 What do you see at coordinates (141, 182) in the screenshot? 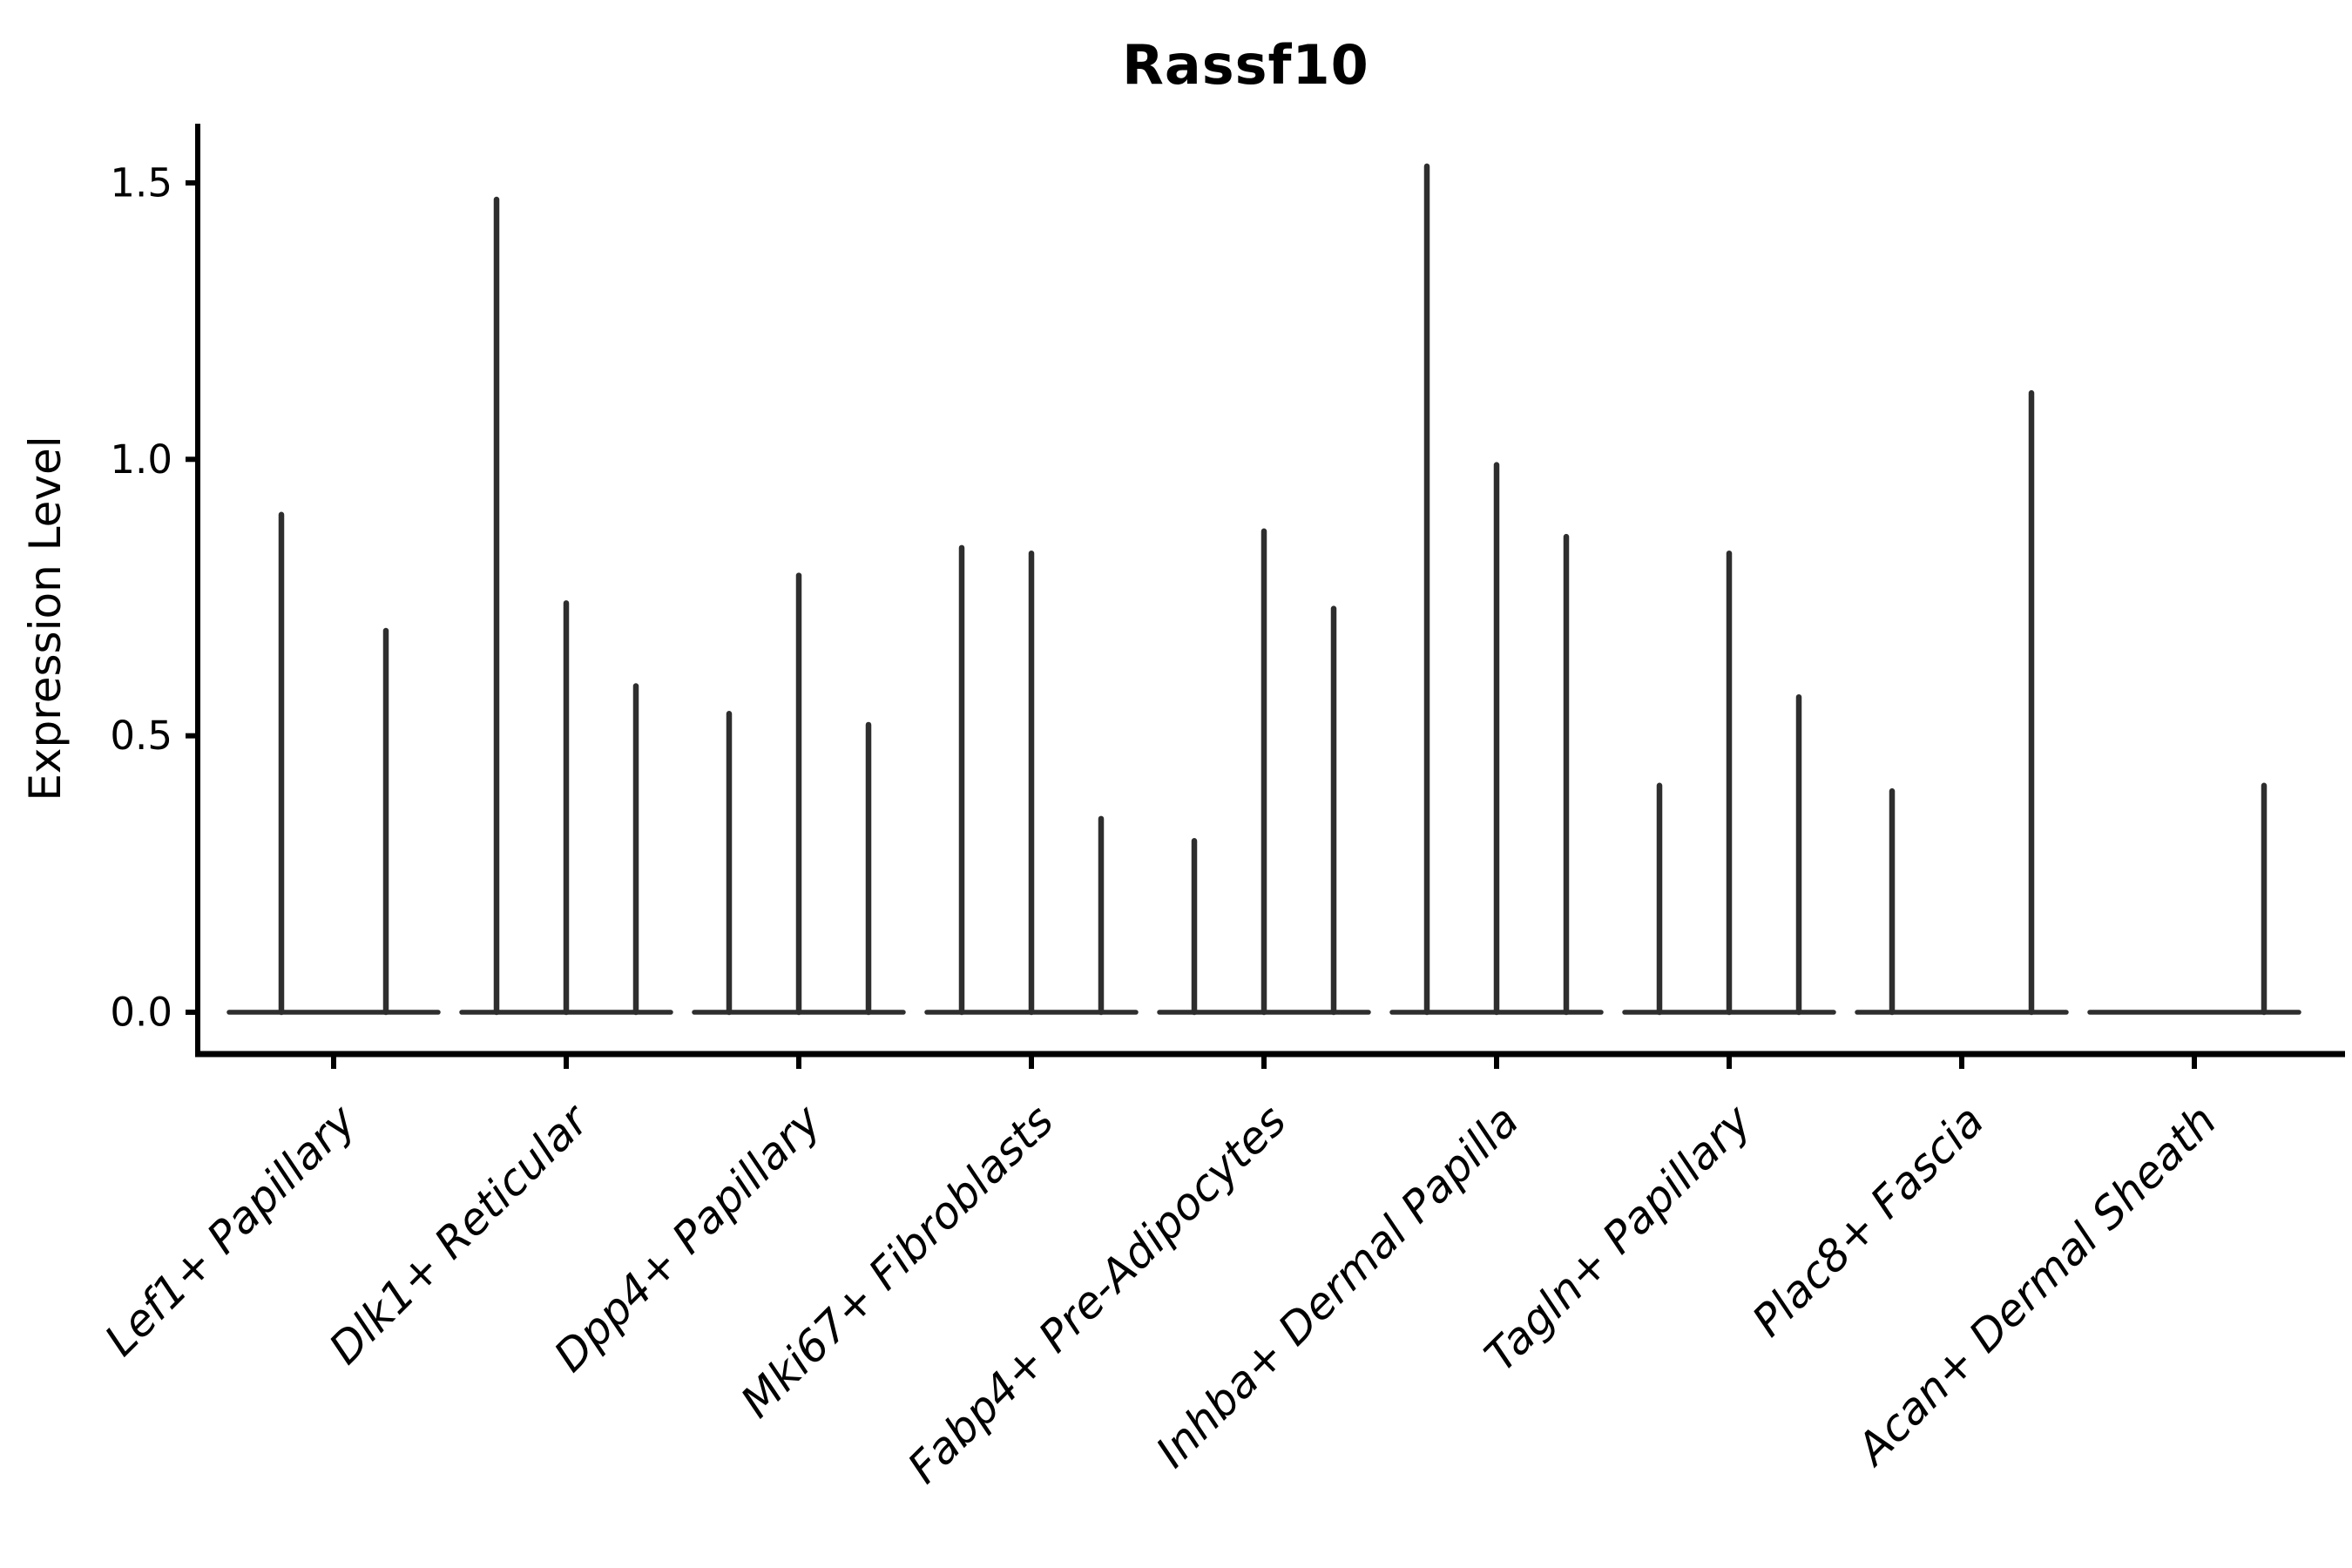
I see `y-tick-label: 1.5` at bounding box center [141, 182].